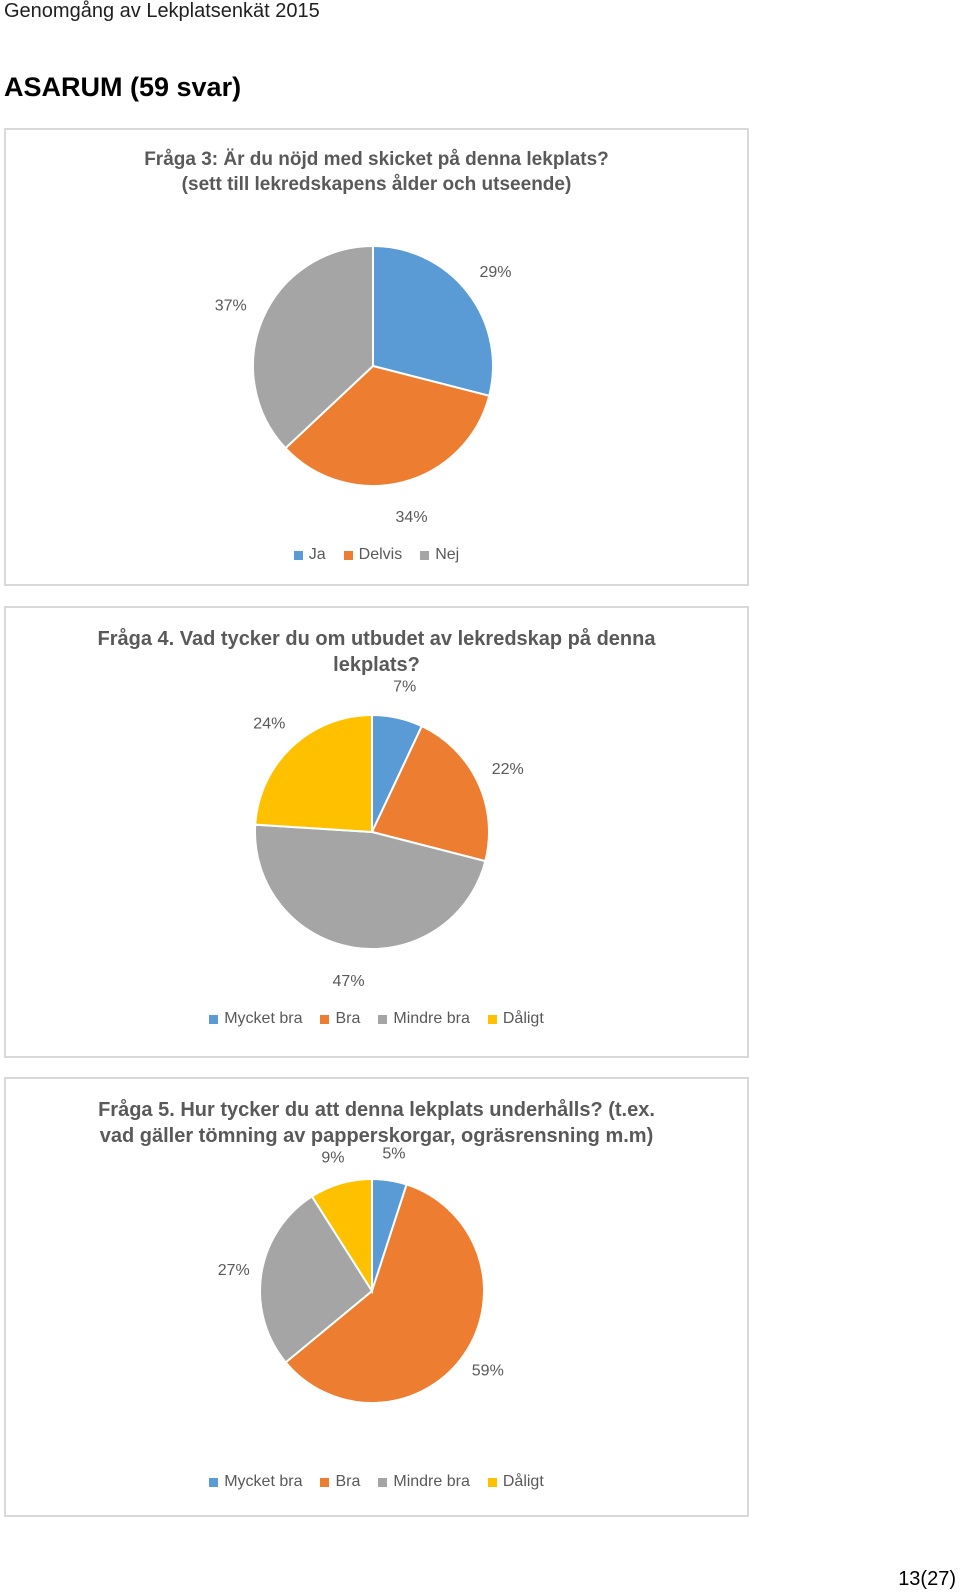 The width and height of the screenshot is (960, 1596). What do you see at coordinates (376, 665) in the screenshot?
I see `chart-title-line: lekplats?` at bounding box center [376, 665].